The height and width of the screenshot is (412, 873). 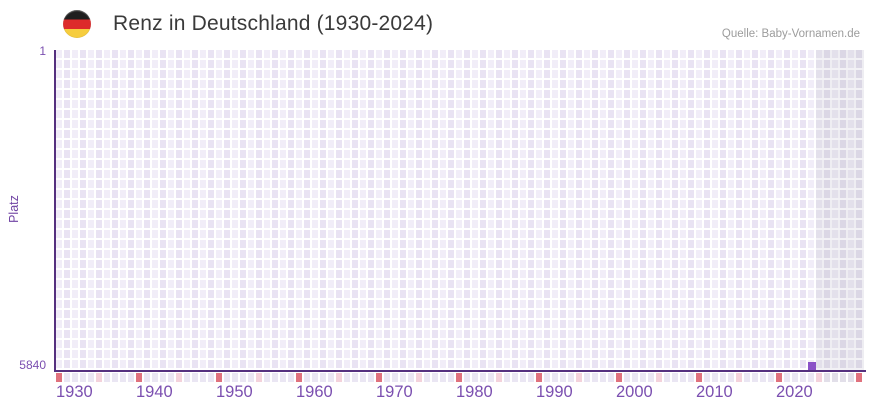 I want to click on x-axis-label: 1990, so click(x=554, y=392).